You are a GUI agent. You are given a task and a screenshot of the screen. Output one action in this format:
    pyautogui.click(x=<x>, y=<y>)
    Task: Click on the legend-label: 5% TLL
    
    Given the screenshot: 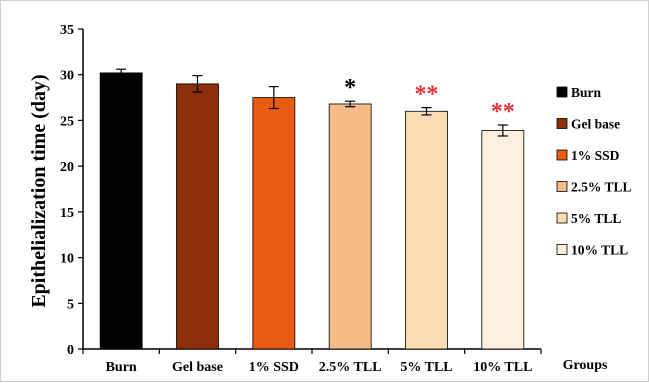 What is the action you would take?
    pyautogui.click(x=596, y=218)
    